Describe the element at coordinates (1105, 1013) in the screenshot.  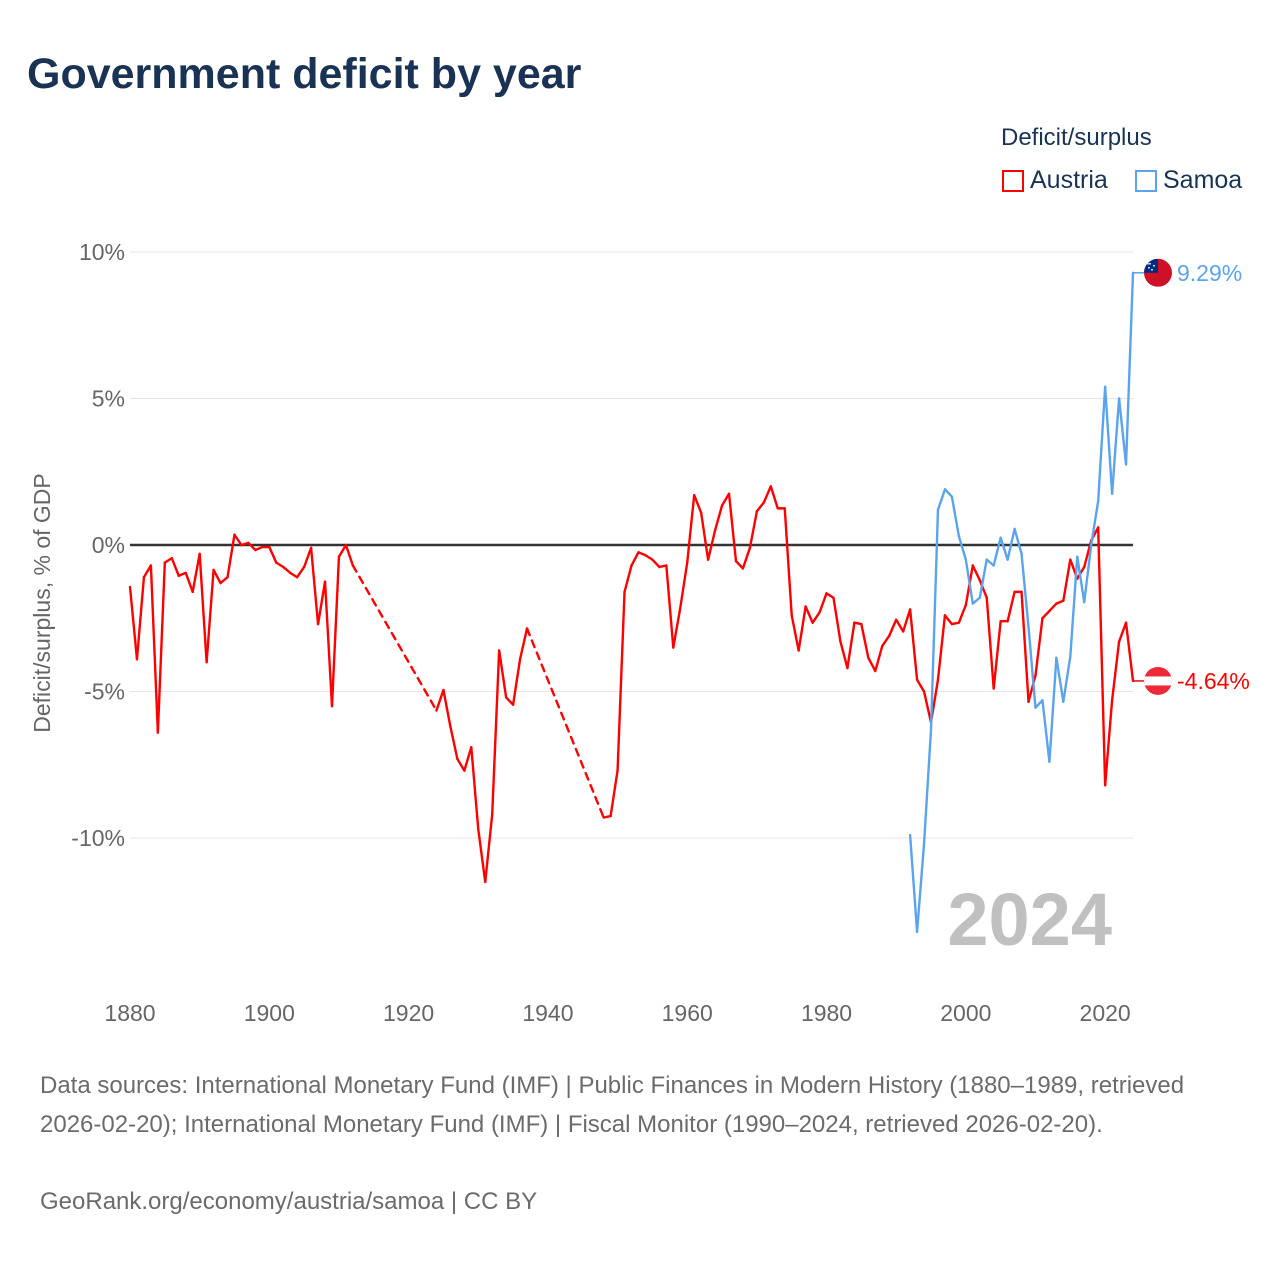
I see `x-tick-label: 2020` at that location.